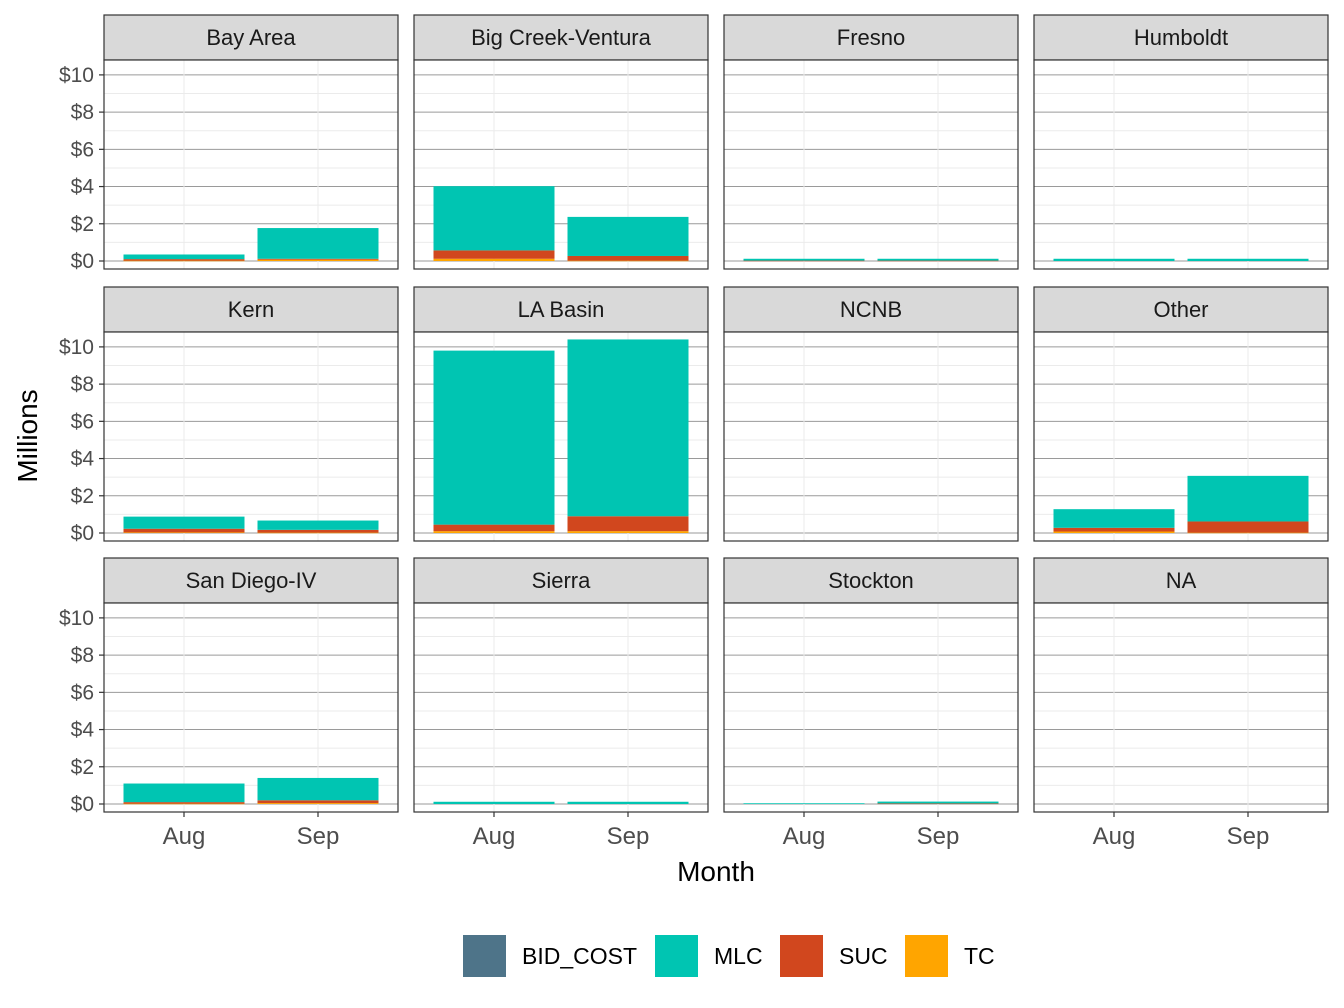 Image resolution: width=1344 pixels, height=1008 pixels. I want to click on bar-bay-area-aug-suc, so click(184, 260).